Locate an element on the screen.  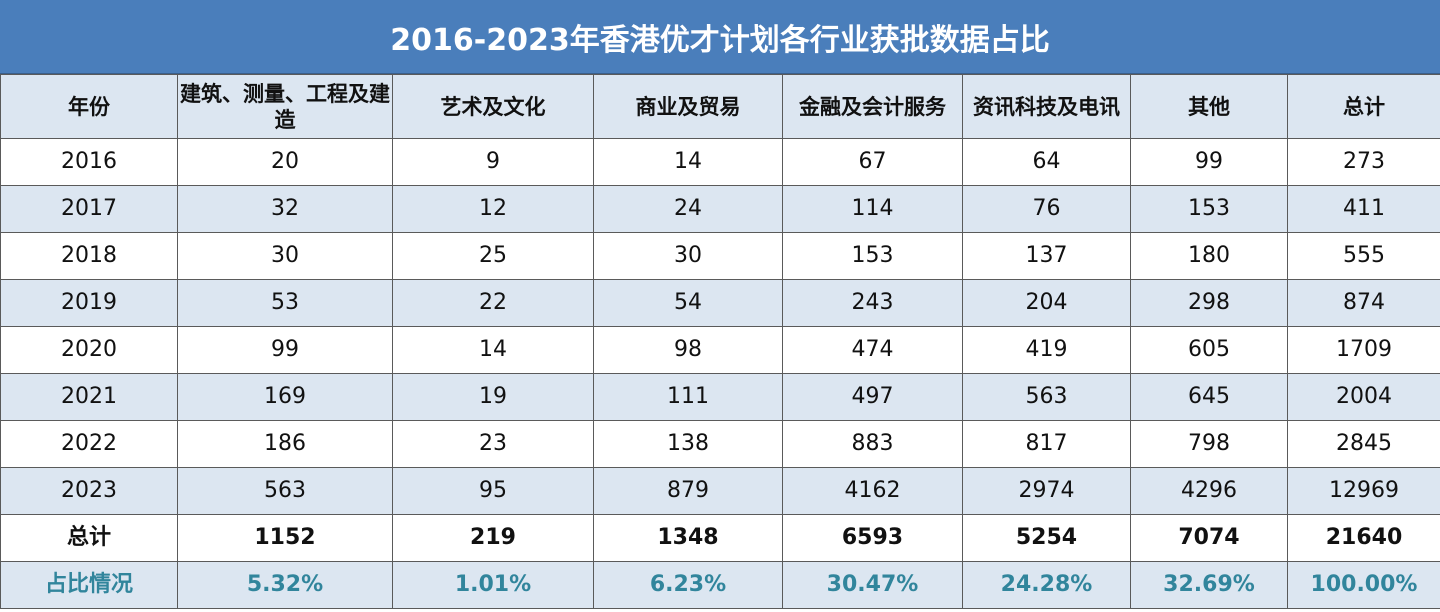
cell: 645 is located at coordinates (1209, 397).